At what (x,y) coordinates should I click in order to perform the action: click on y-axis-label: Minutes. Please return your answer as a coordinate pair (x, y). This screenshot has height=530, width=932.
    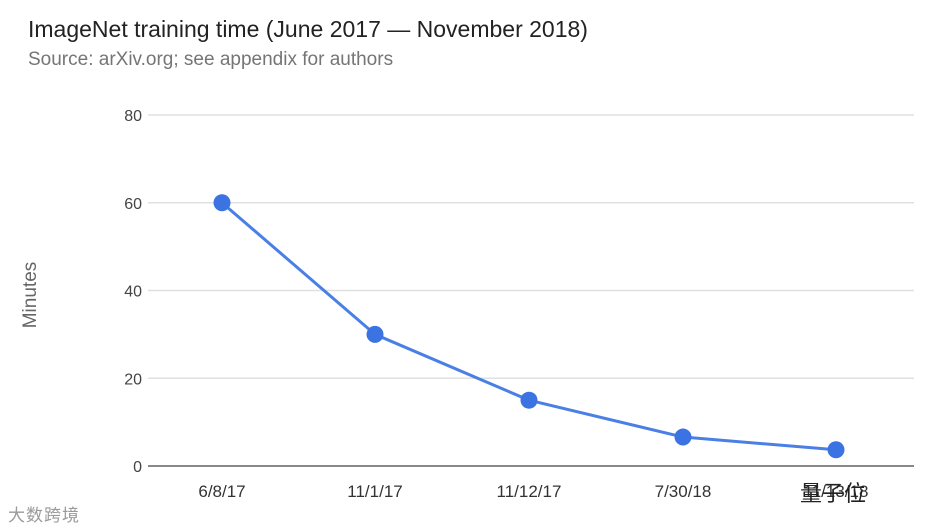
    Looking at the image, I should click on (30, 295).